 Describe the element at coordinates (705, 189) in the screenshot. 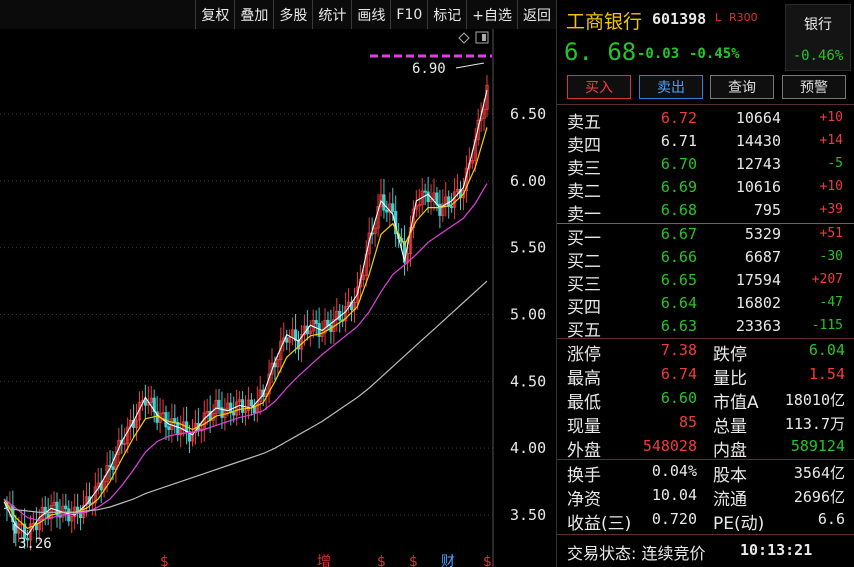

I see `ask-level-4: 卖二 6.69 10616 +10` at that location.